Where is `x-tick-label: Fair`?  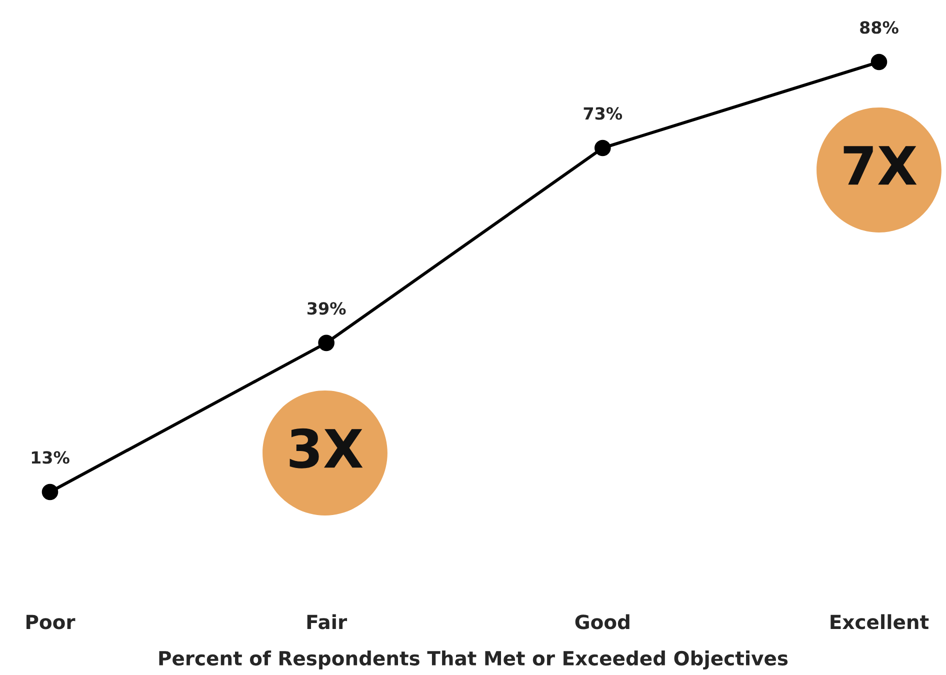
x-tick-label: Fair is located at coordinates (327, 622).